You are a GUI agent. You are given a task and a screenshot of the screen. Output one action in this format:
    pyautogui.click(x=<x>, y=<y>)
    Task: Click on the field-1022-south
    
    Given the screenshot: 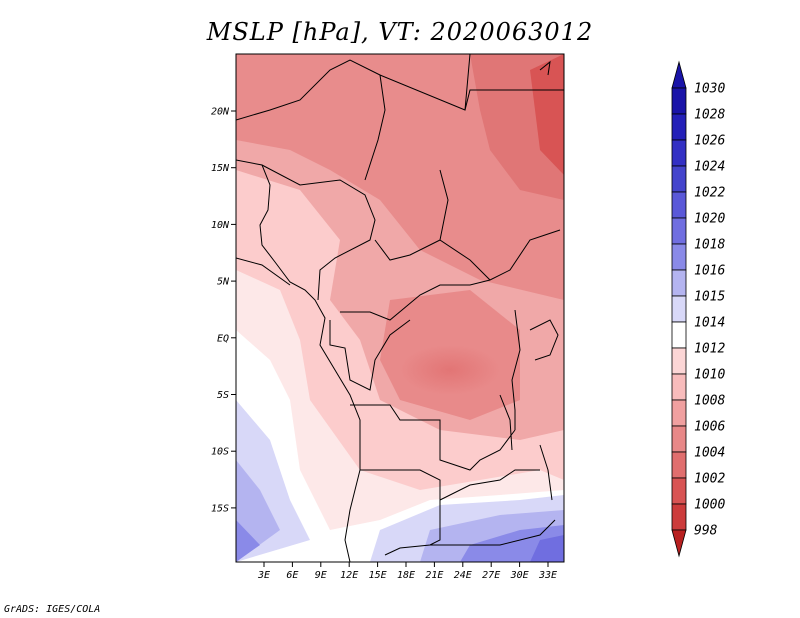 What is the action you would take?
    pyautogui.click(x=547, y=548)
    